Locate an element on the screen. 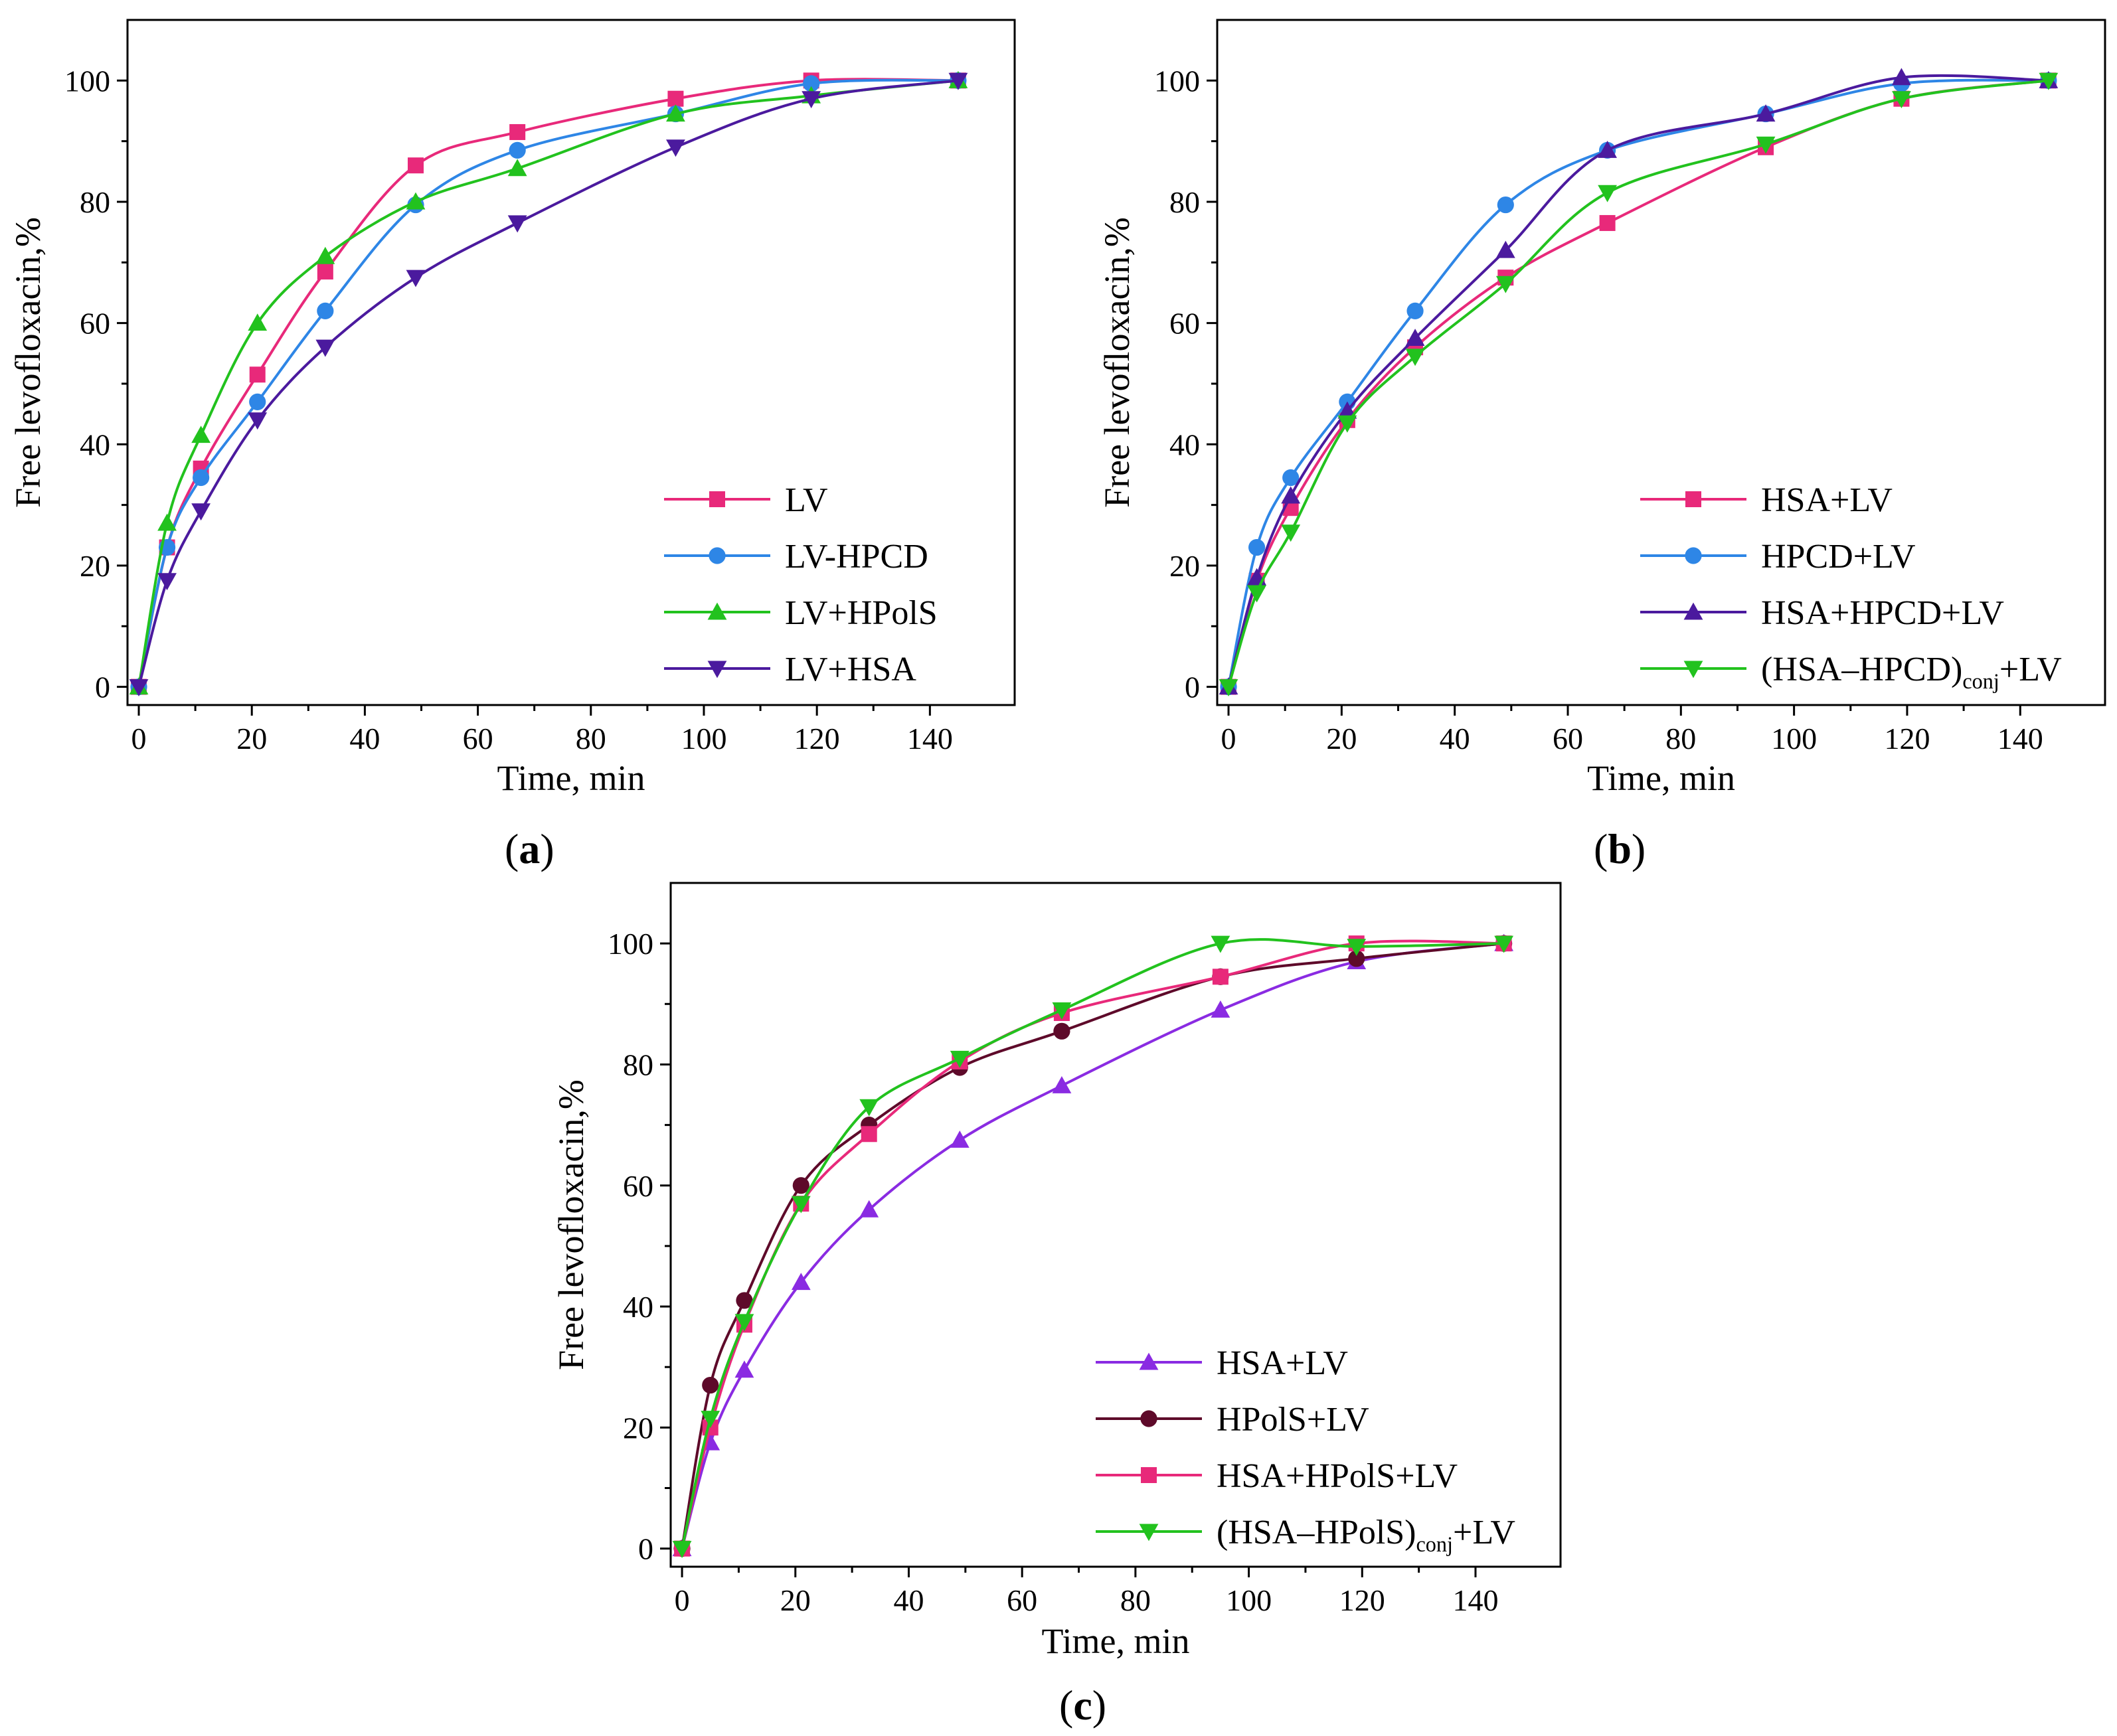 The image size is (2117, 1736). legend-label: (HSA–HPCD)conj+LV is located at coordinates (1911, 672).